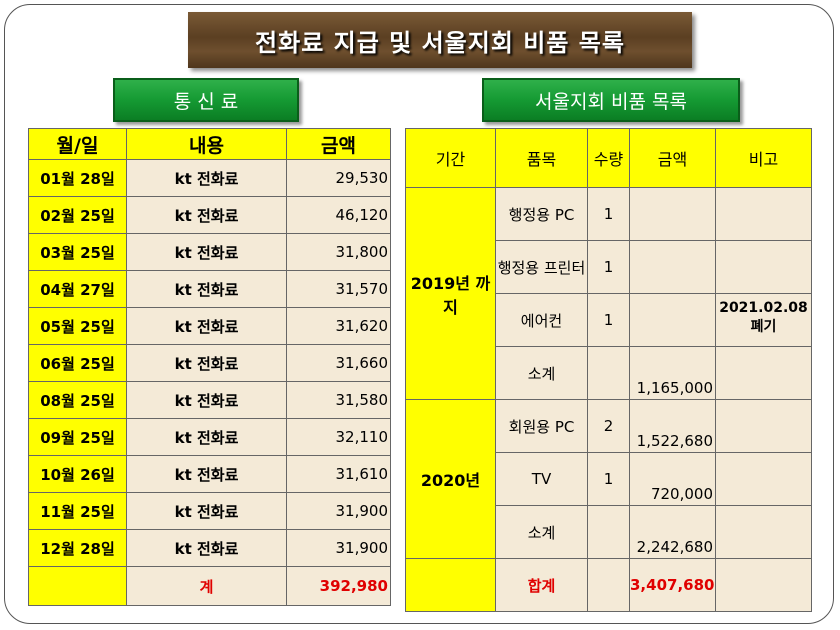  What do you see at coordinates (541, 479) in the screenshot?
I see `row-item: TV` at bounding box center [541, 479].